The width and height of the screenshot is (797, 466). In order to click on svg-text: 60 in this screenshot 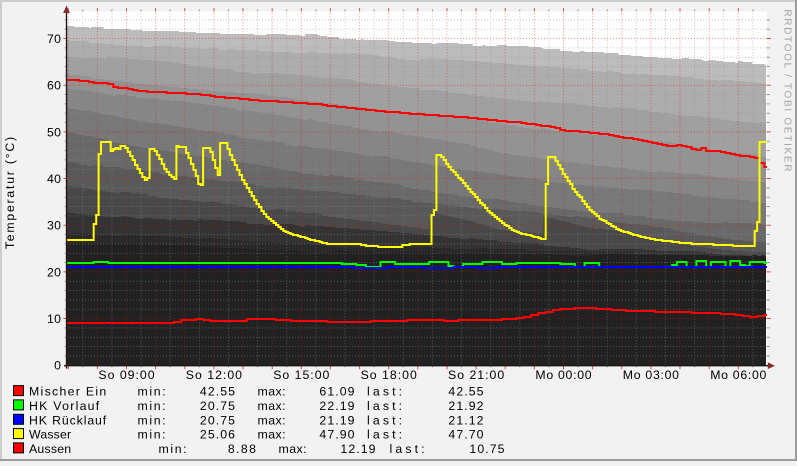, I will do `click(54, 86)`.